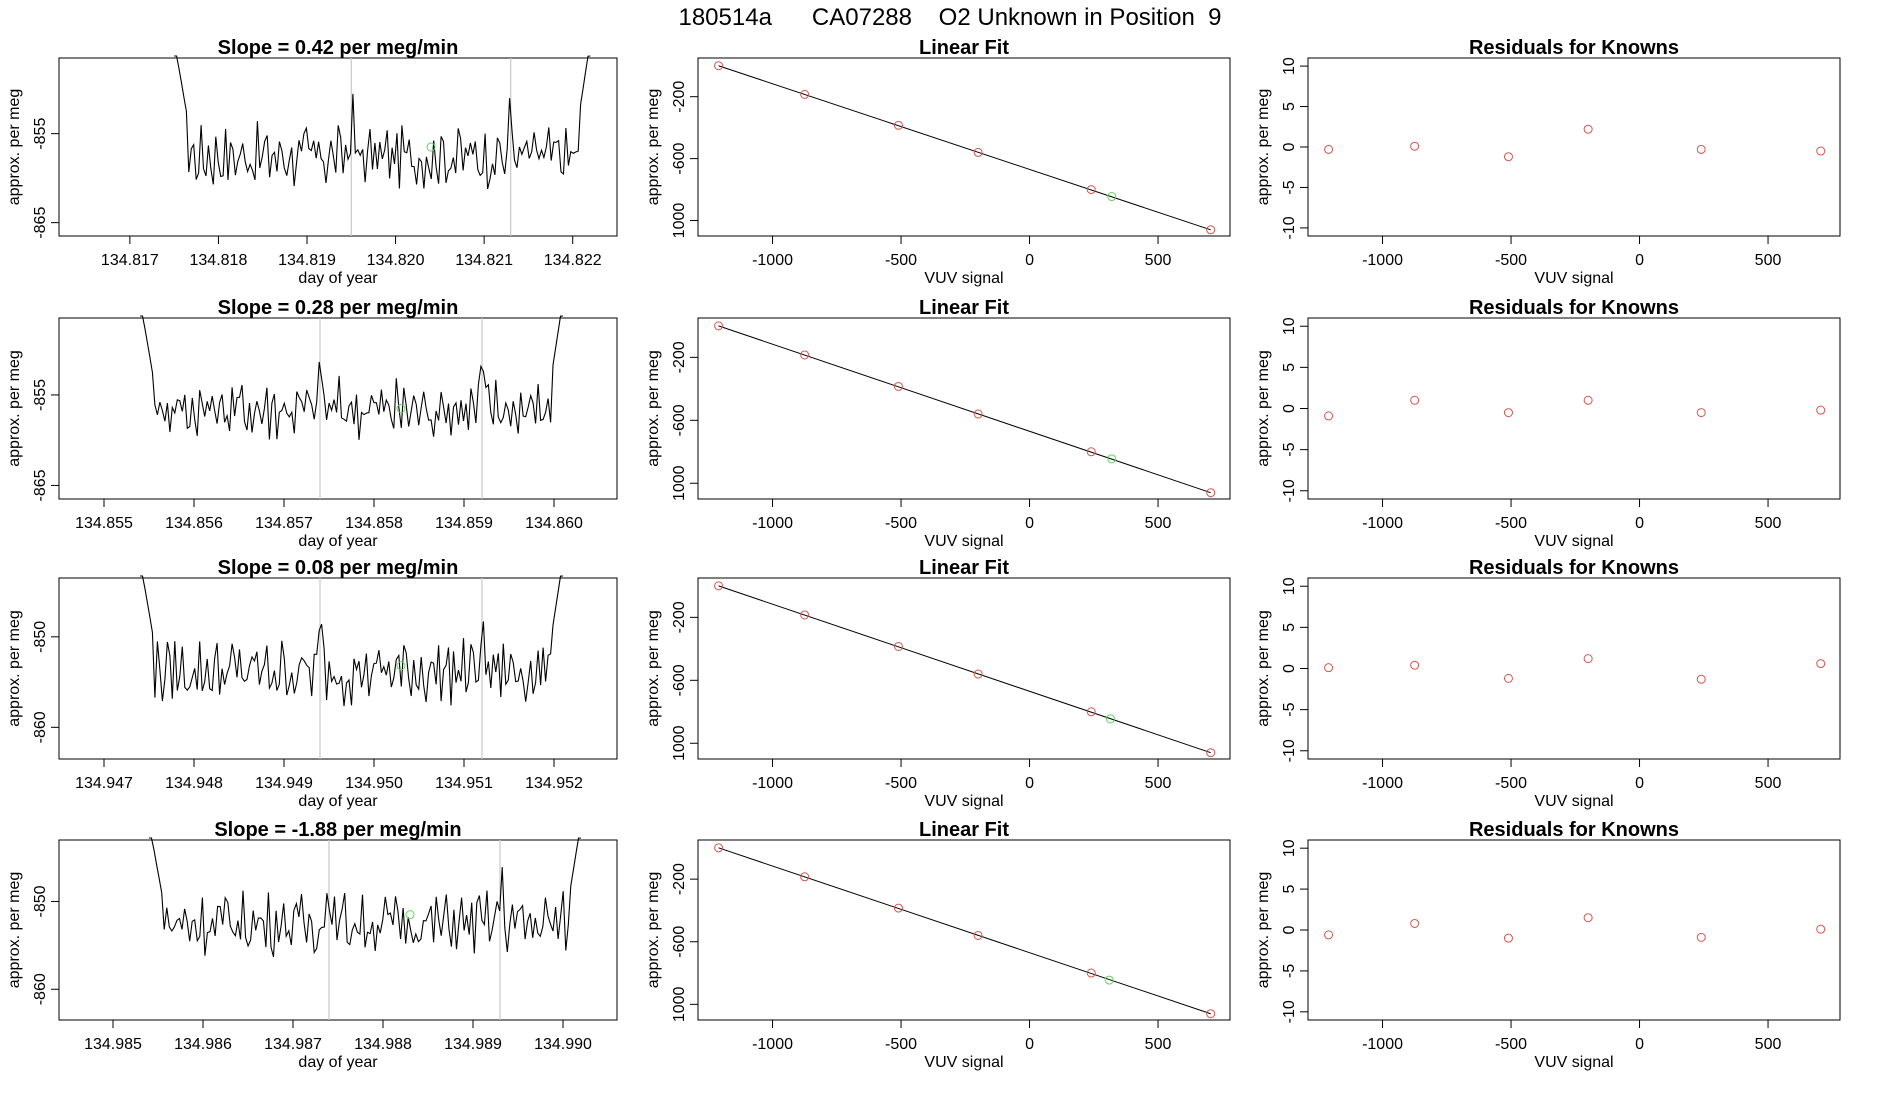  I want to click on y-tick-label: -5, so click(1289, 971).